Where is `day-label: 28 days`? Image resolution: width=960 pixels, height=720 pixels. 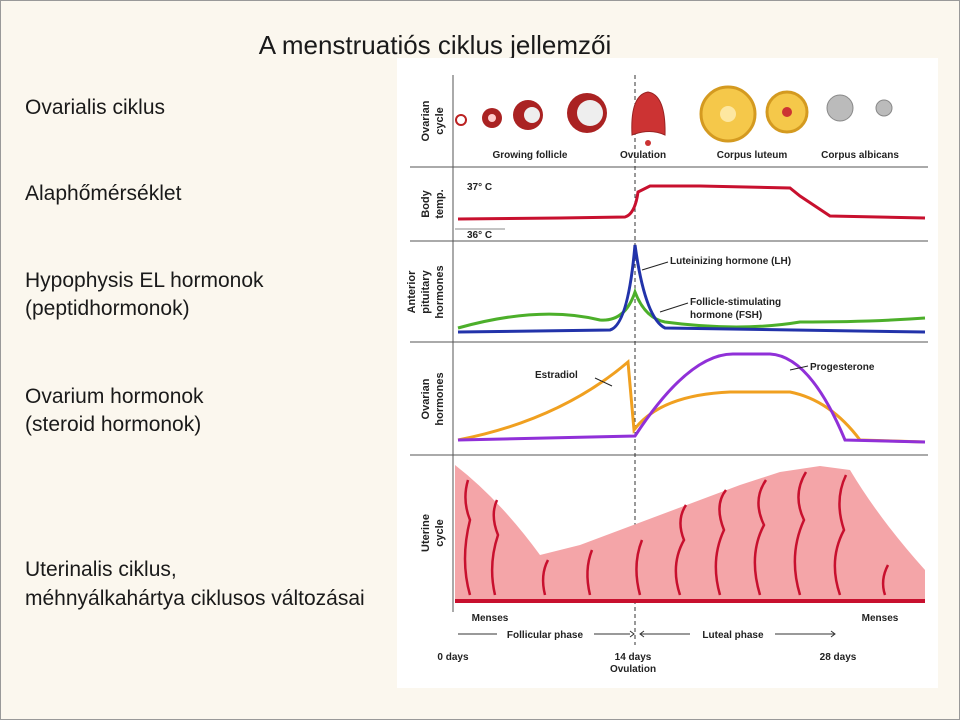 day-label: 28 days is located at coordinates (838, 657).